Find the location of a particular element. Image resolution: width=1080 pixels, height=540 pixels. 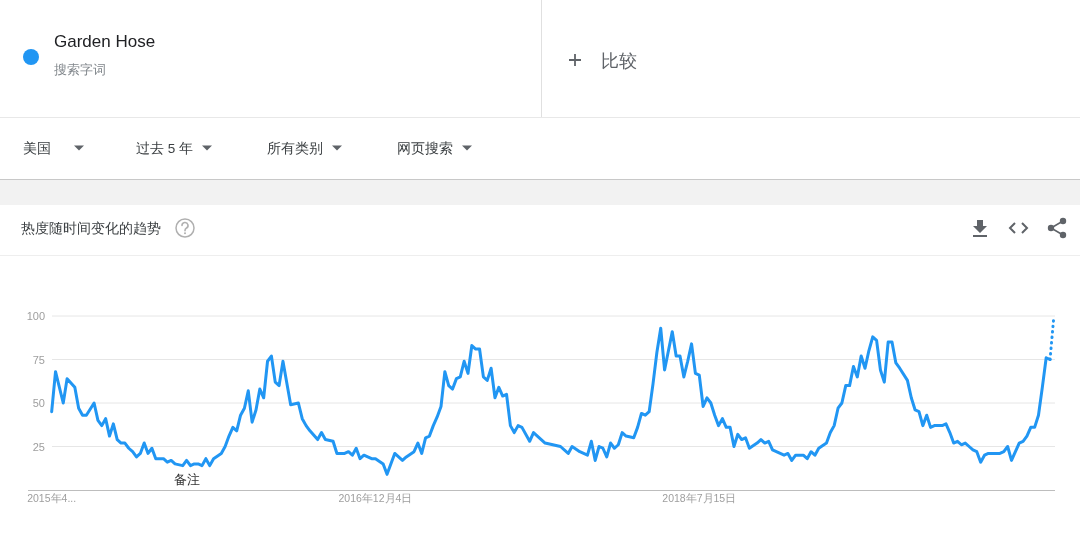

text: 比较 is located at coordinates (619, 61).